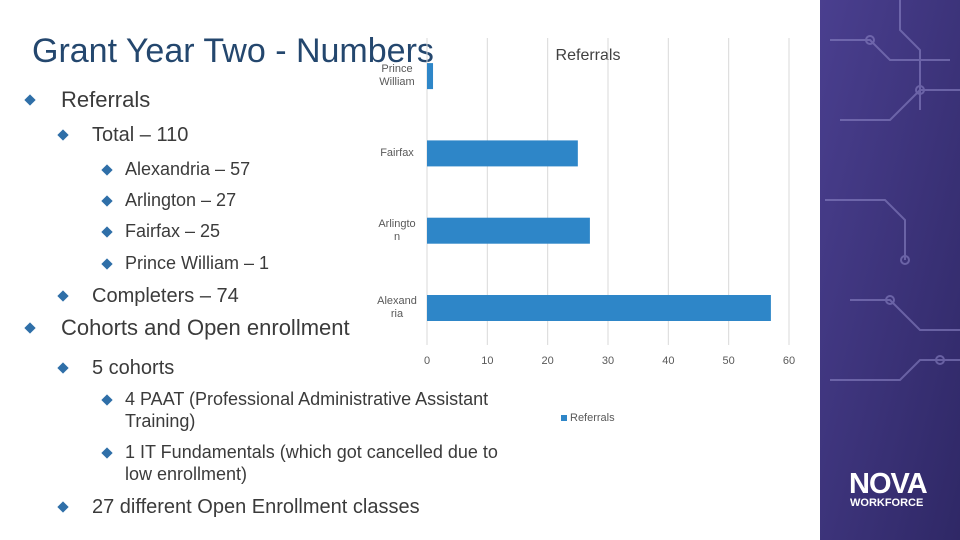  I want to click on x-tick-label: 0, so click(427, 361).